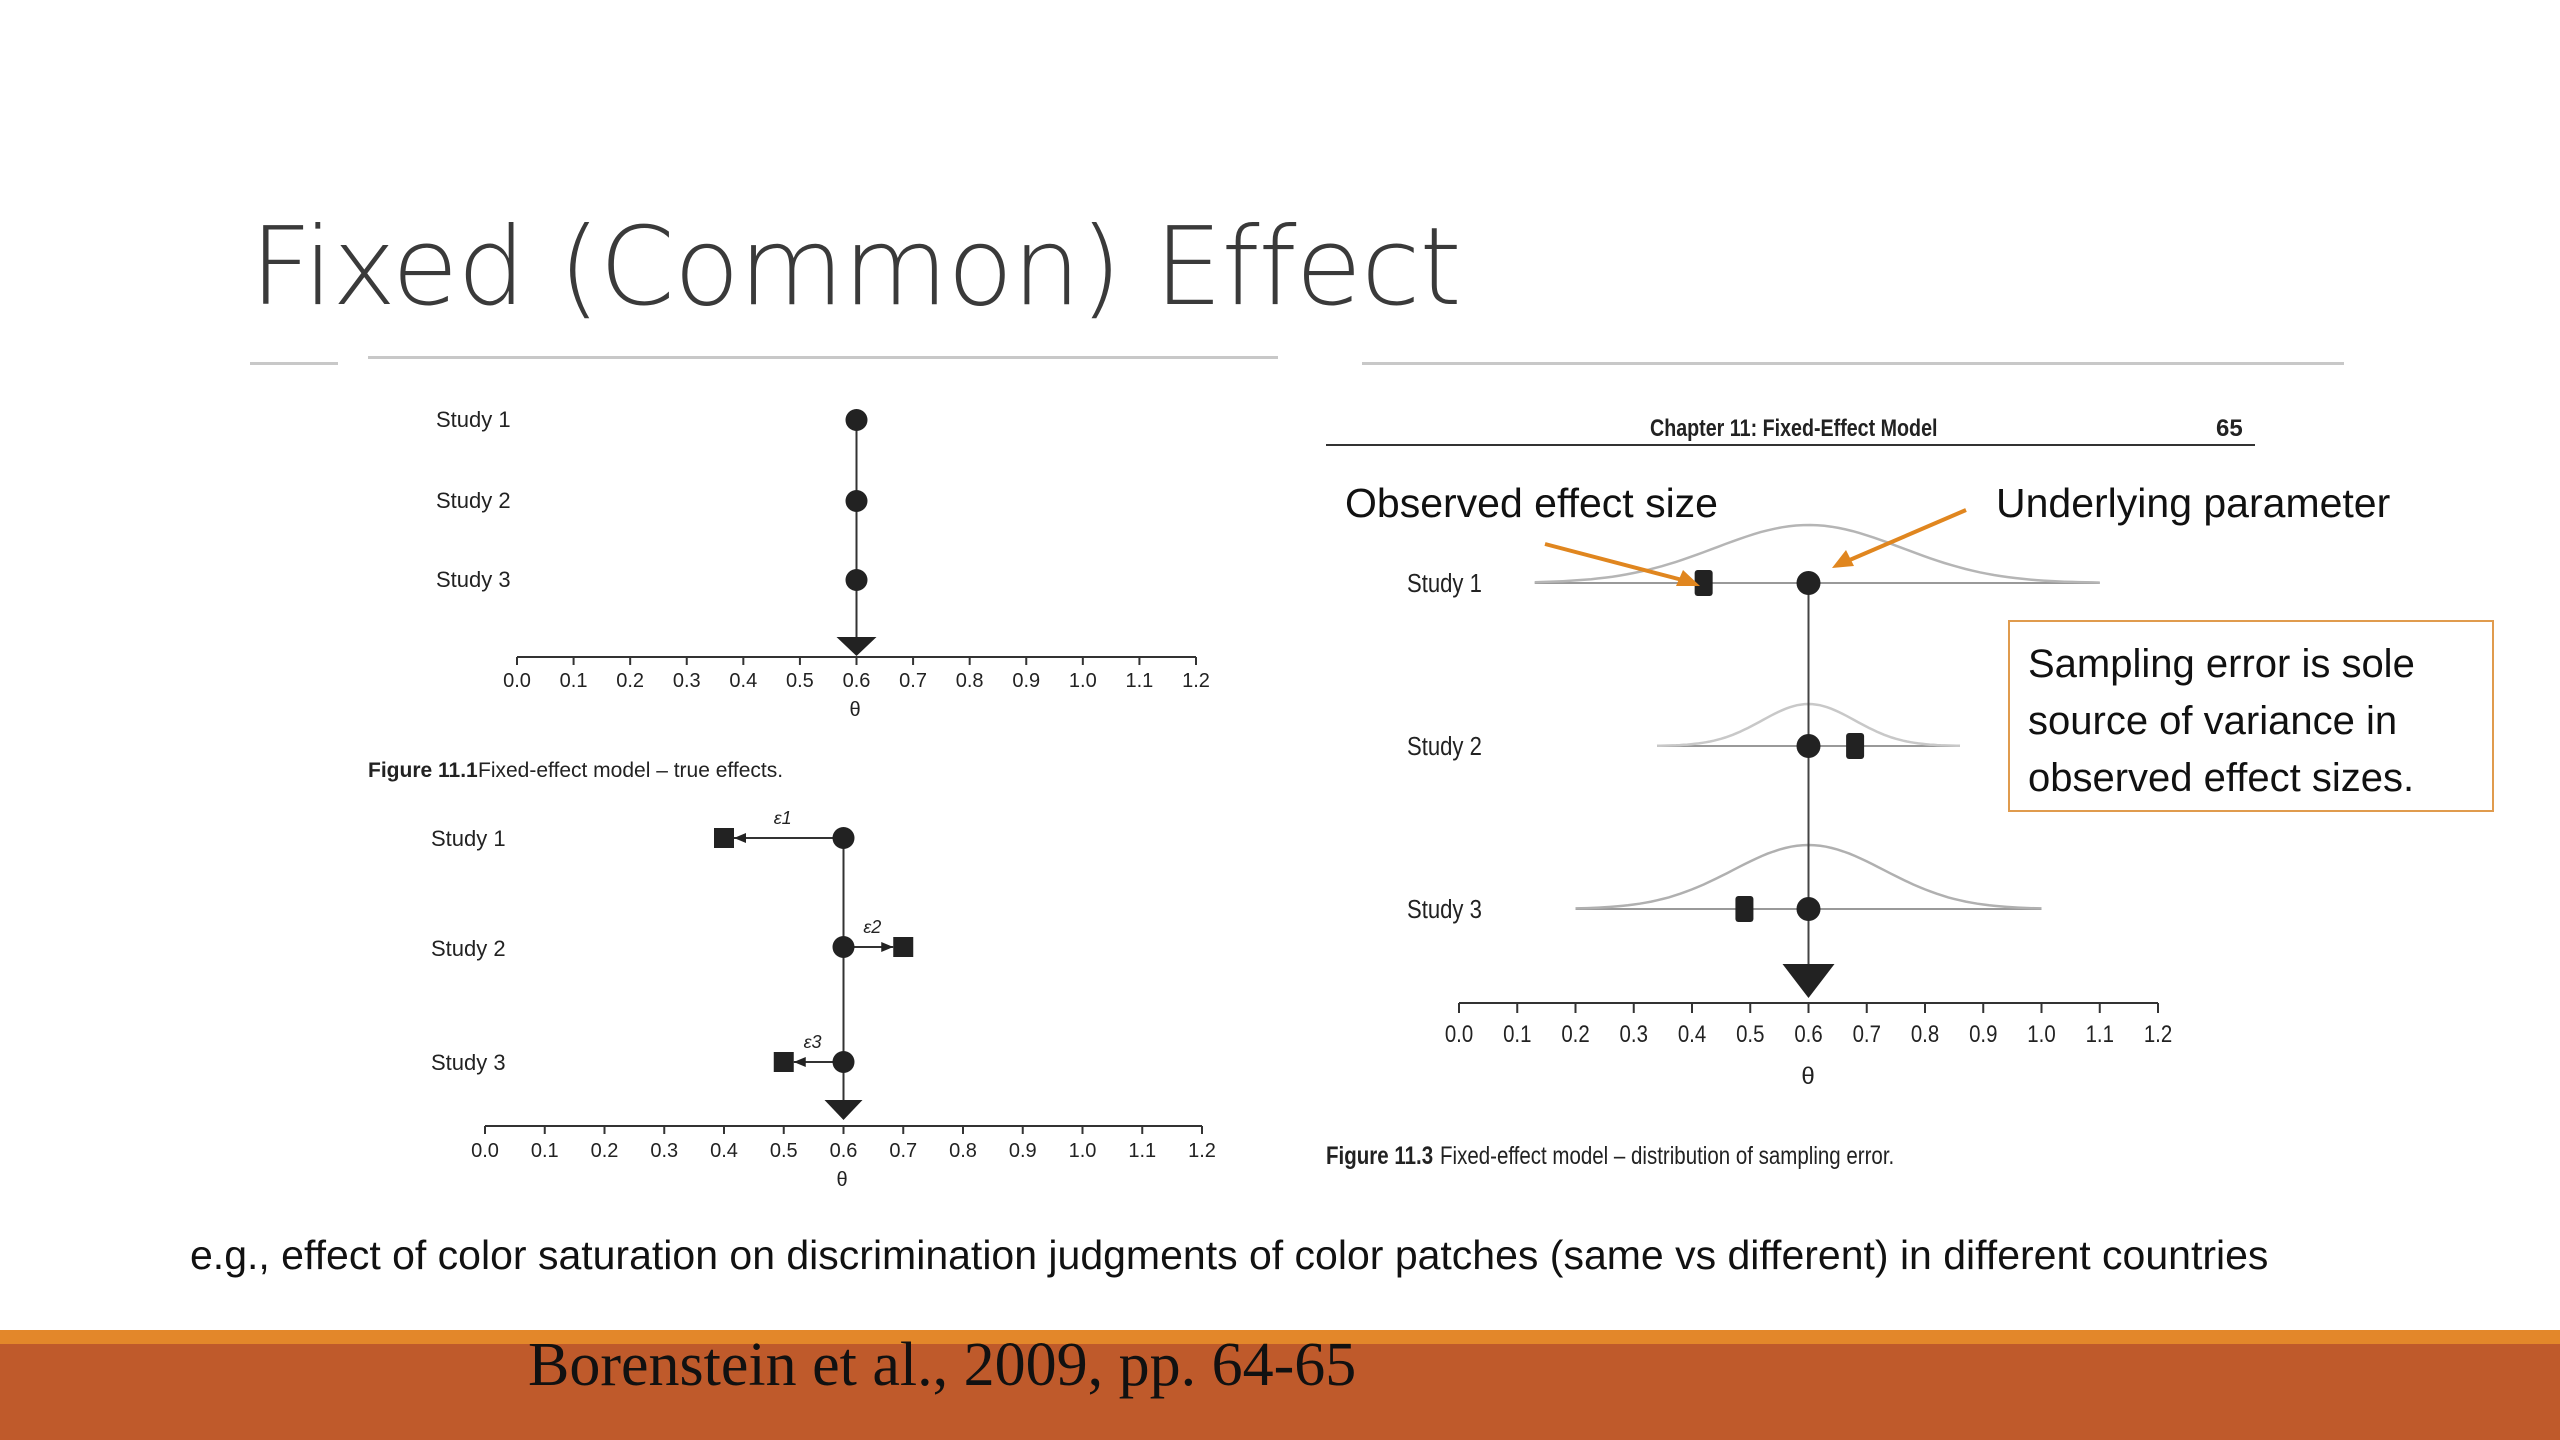 Image resolution: width=2560 pixels, height=1440 pixels. I want to click on f3-header: Chapter 11: Fixed-Effect Model, so click(1793, 427).